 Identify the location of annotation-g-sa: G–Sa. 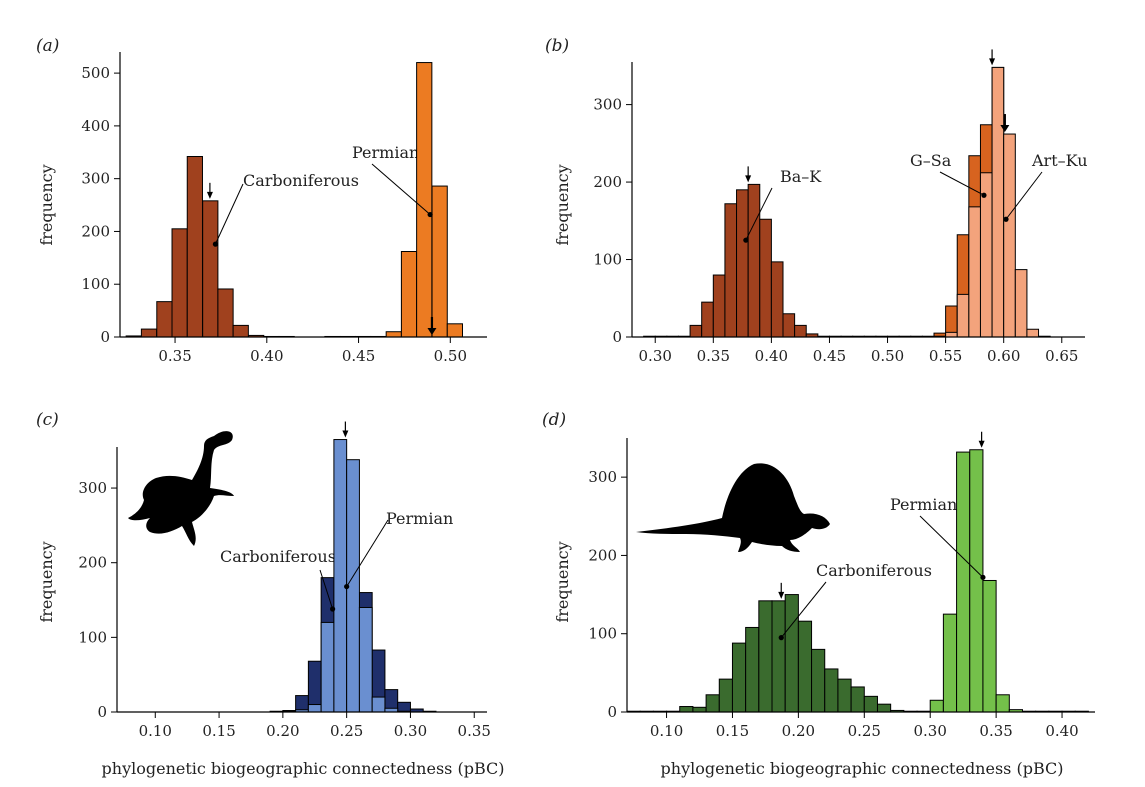
(931, 160).